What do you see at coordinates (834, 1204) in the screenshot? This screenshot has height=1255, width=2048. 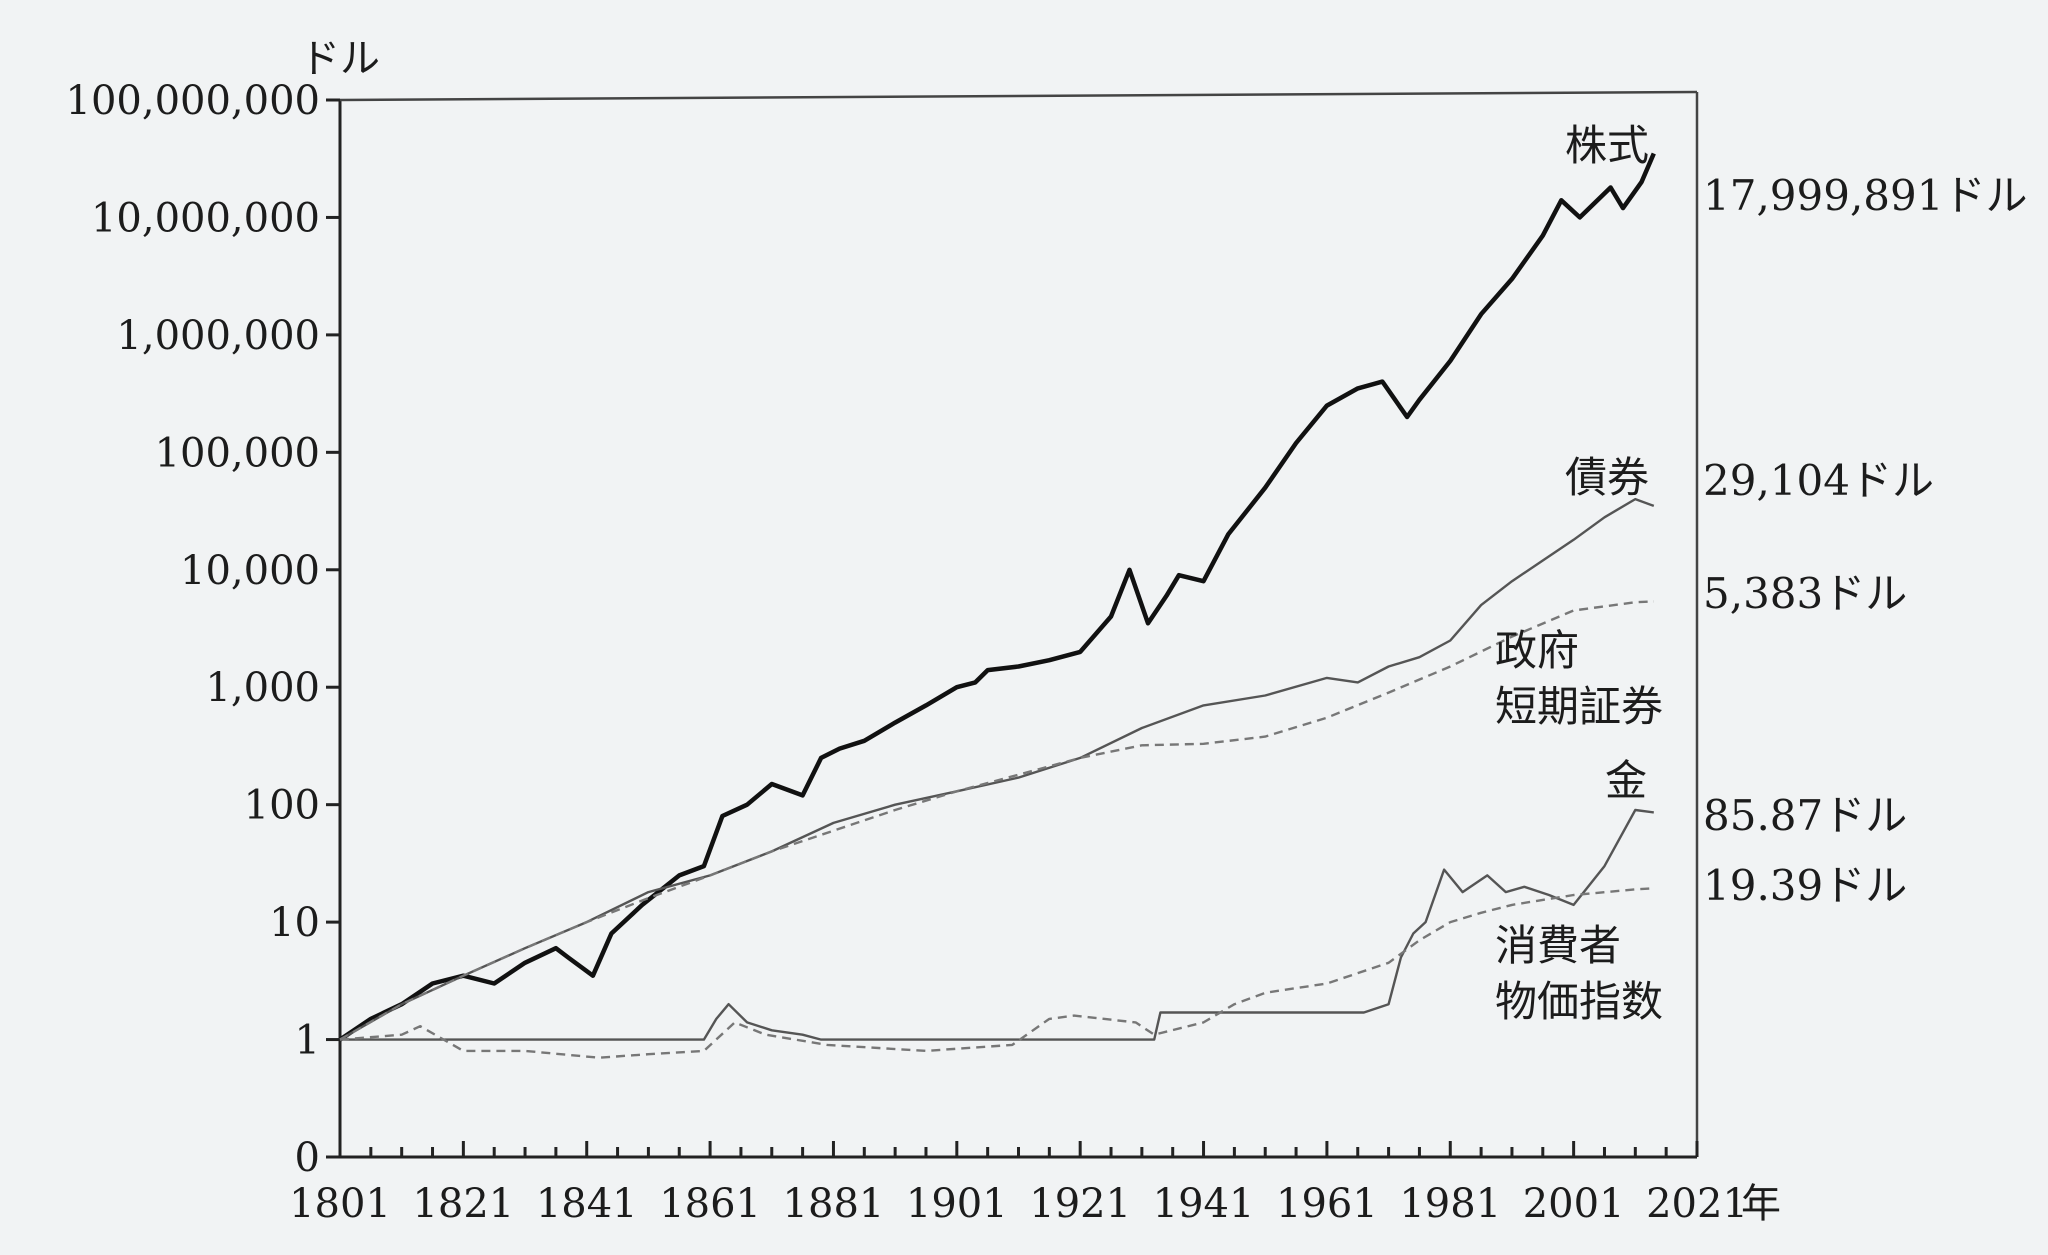 I see `x-tick-label: 1881` at bounding box center [834, 1204].